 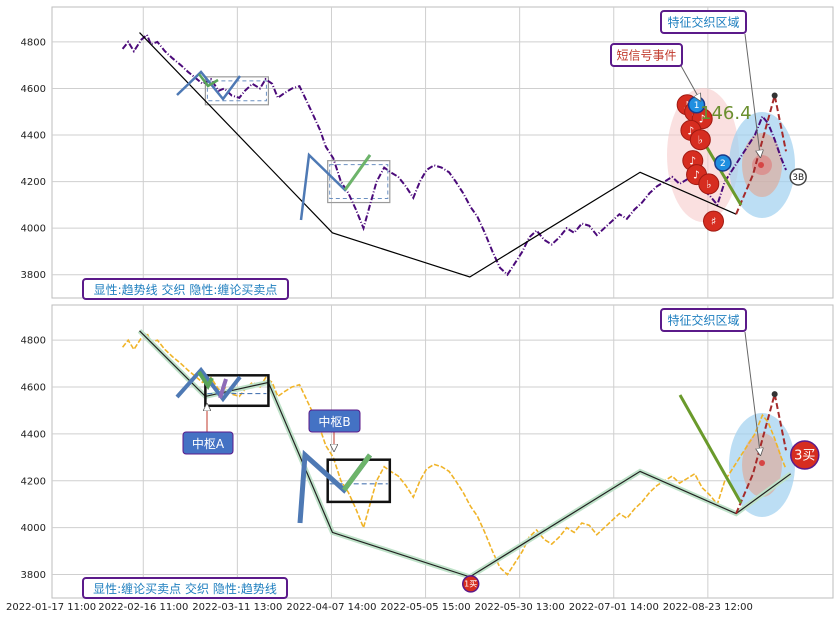 I want to click on feature-zone-dot, so click(x=761, y=165).